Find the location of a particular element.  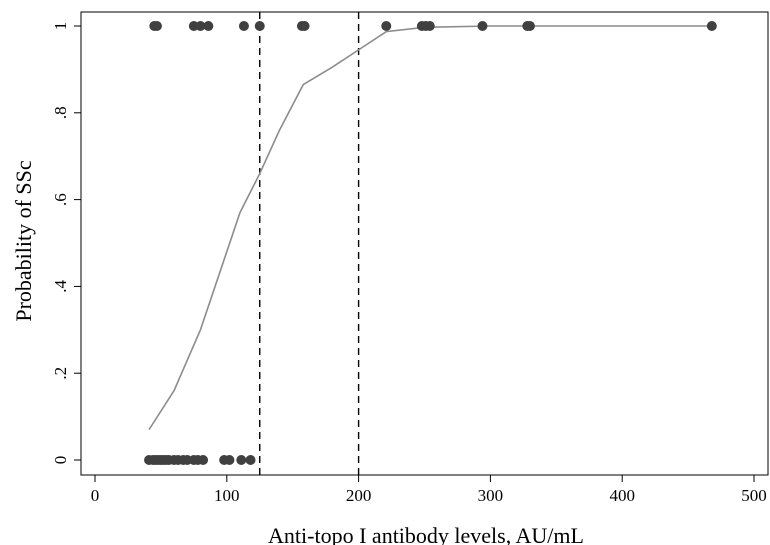

y-tick-label: .4 is located at coordinates (60, 286).